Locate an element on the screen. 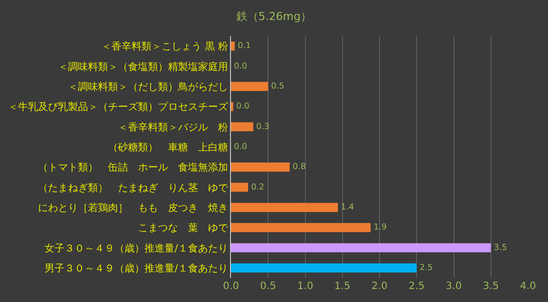  data-label: 1.4 is located at coordinates (347, 206).